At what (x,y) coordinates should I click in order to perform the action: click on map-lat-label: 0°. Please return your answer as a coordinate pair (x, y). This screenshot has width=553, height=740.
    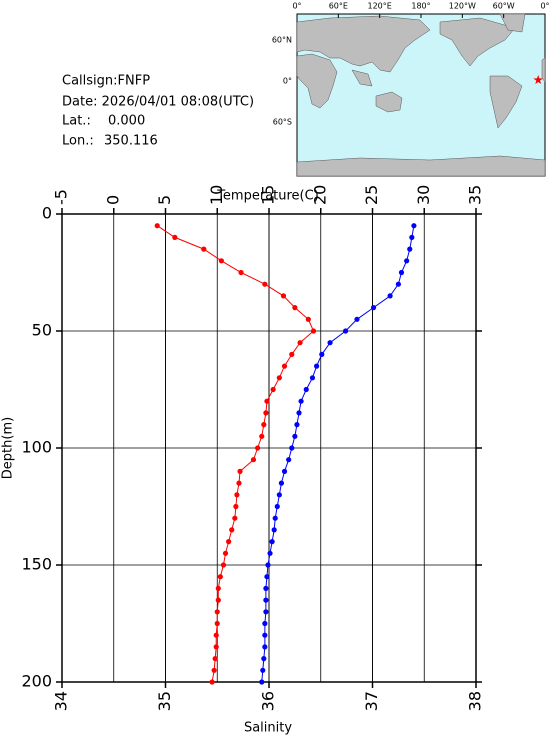
    Looking at the image, I should click on (287, 81).